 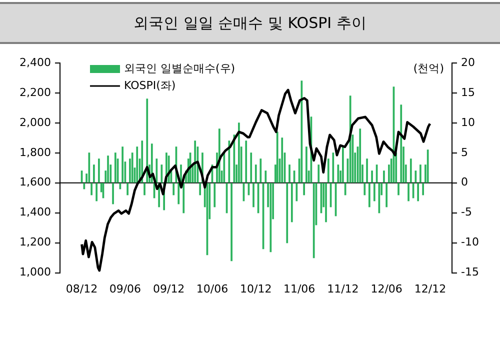 What do you see at coordinates (386, 289) in the screenshot?
I see `x-tick-label: 12/06` at bounding box center [386, 289].